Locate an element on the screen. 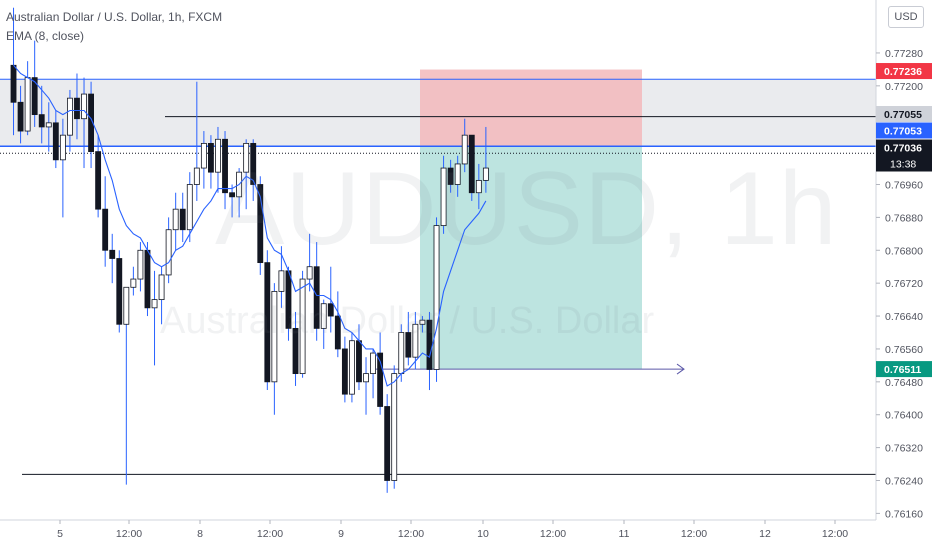 This screenshot has height=555, width=932. entry-price-label-bg is located at coordinates (904, 130).